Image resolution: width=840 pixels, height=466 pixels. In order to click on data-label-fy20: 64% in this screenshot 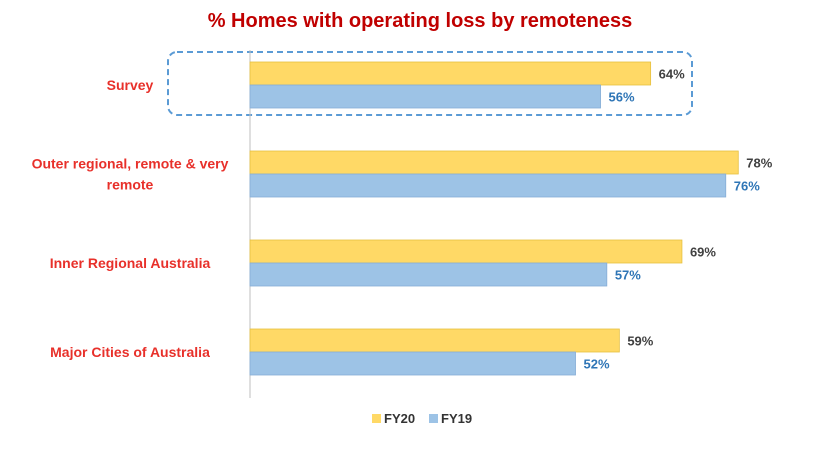, I will do `click(672, 74)`.